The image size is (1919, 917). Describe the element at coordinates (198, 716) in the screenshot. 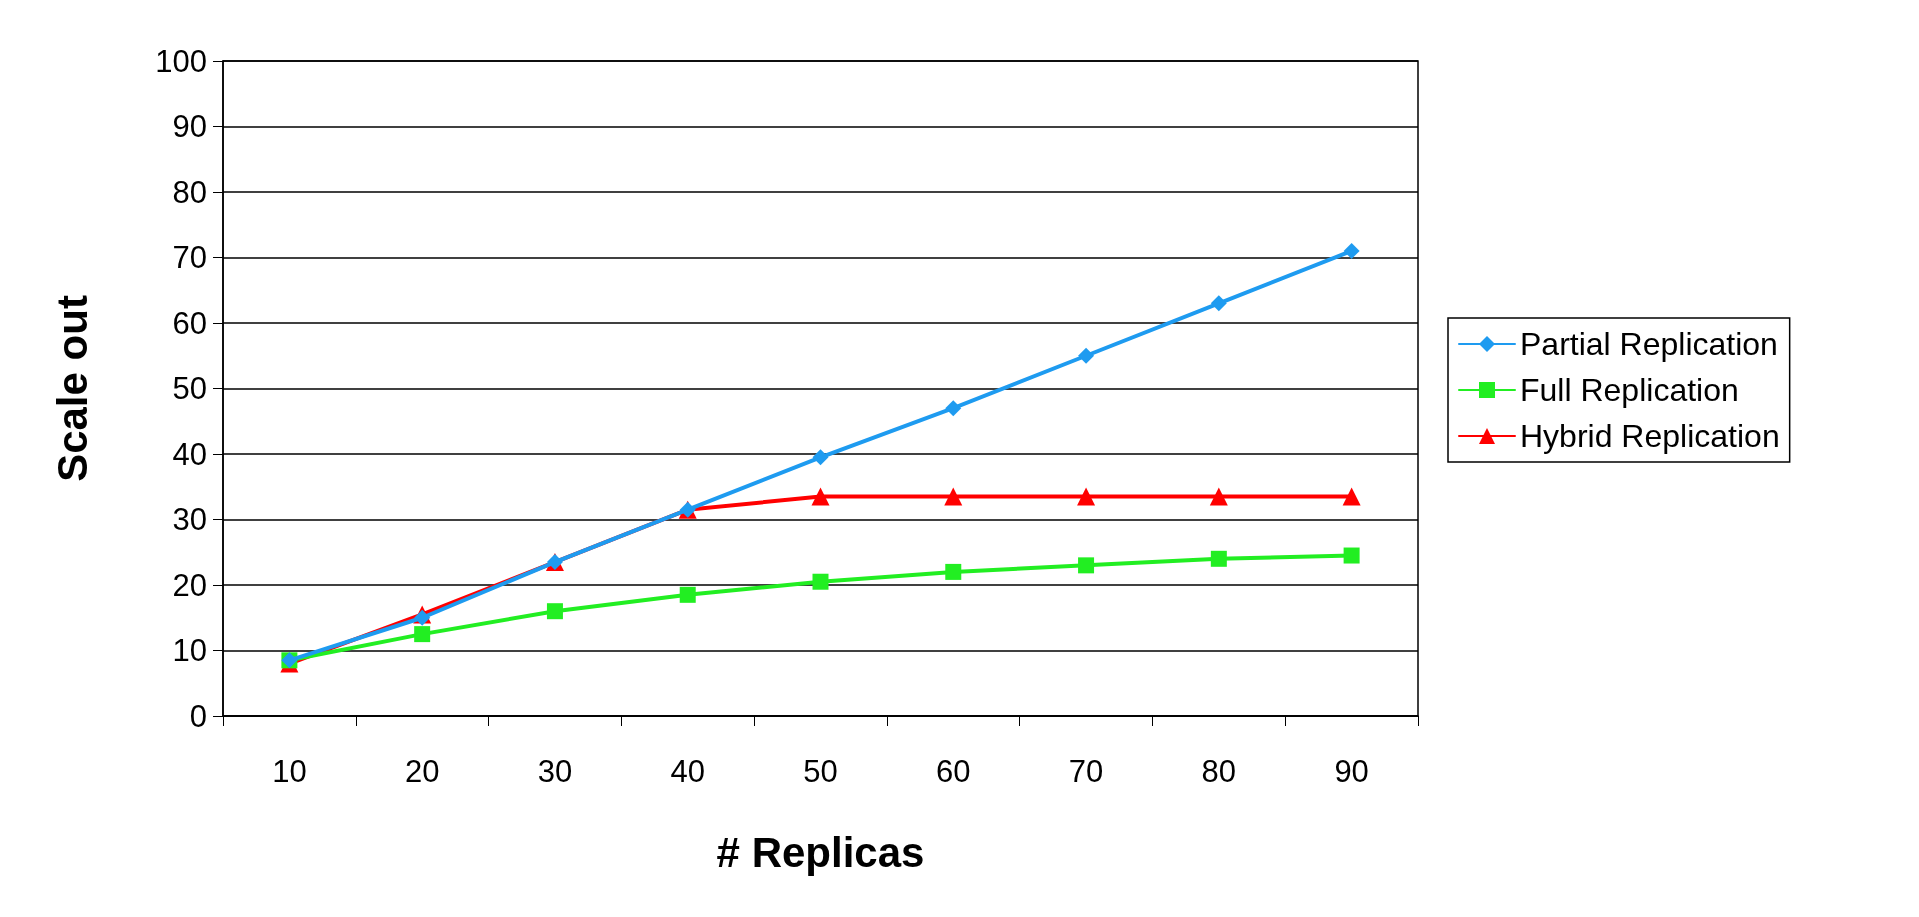

I see `y-tick-label: 0` at that location.